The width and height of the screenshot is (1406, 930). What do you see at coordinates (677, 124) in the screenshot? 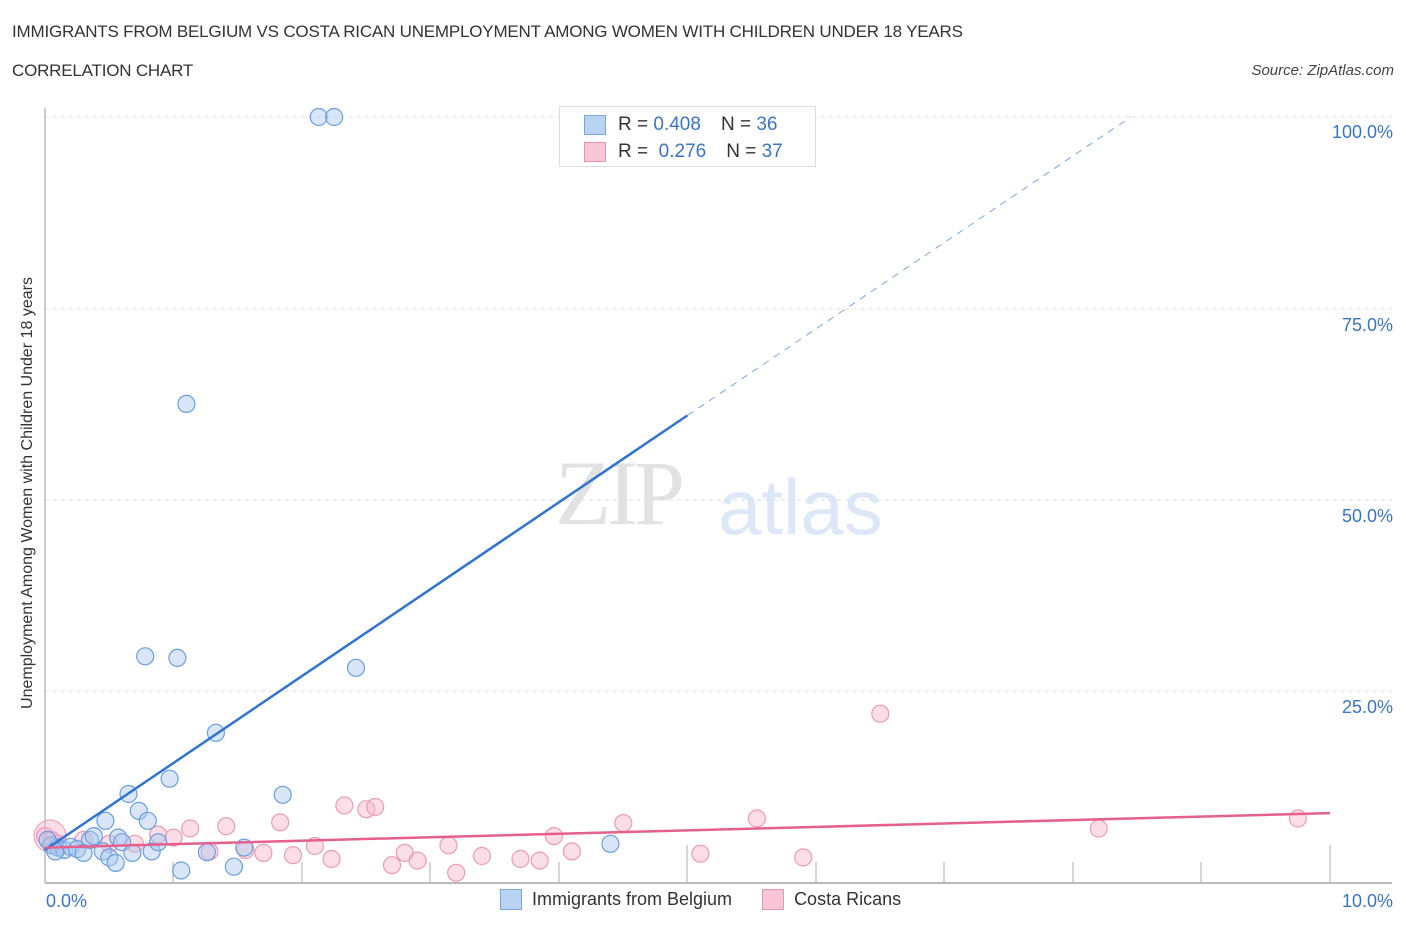
I see `r-value: 0.408` at bounding box center [677, 124].